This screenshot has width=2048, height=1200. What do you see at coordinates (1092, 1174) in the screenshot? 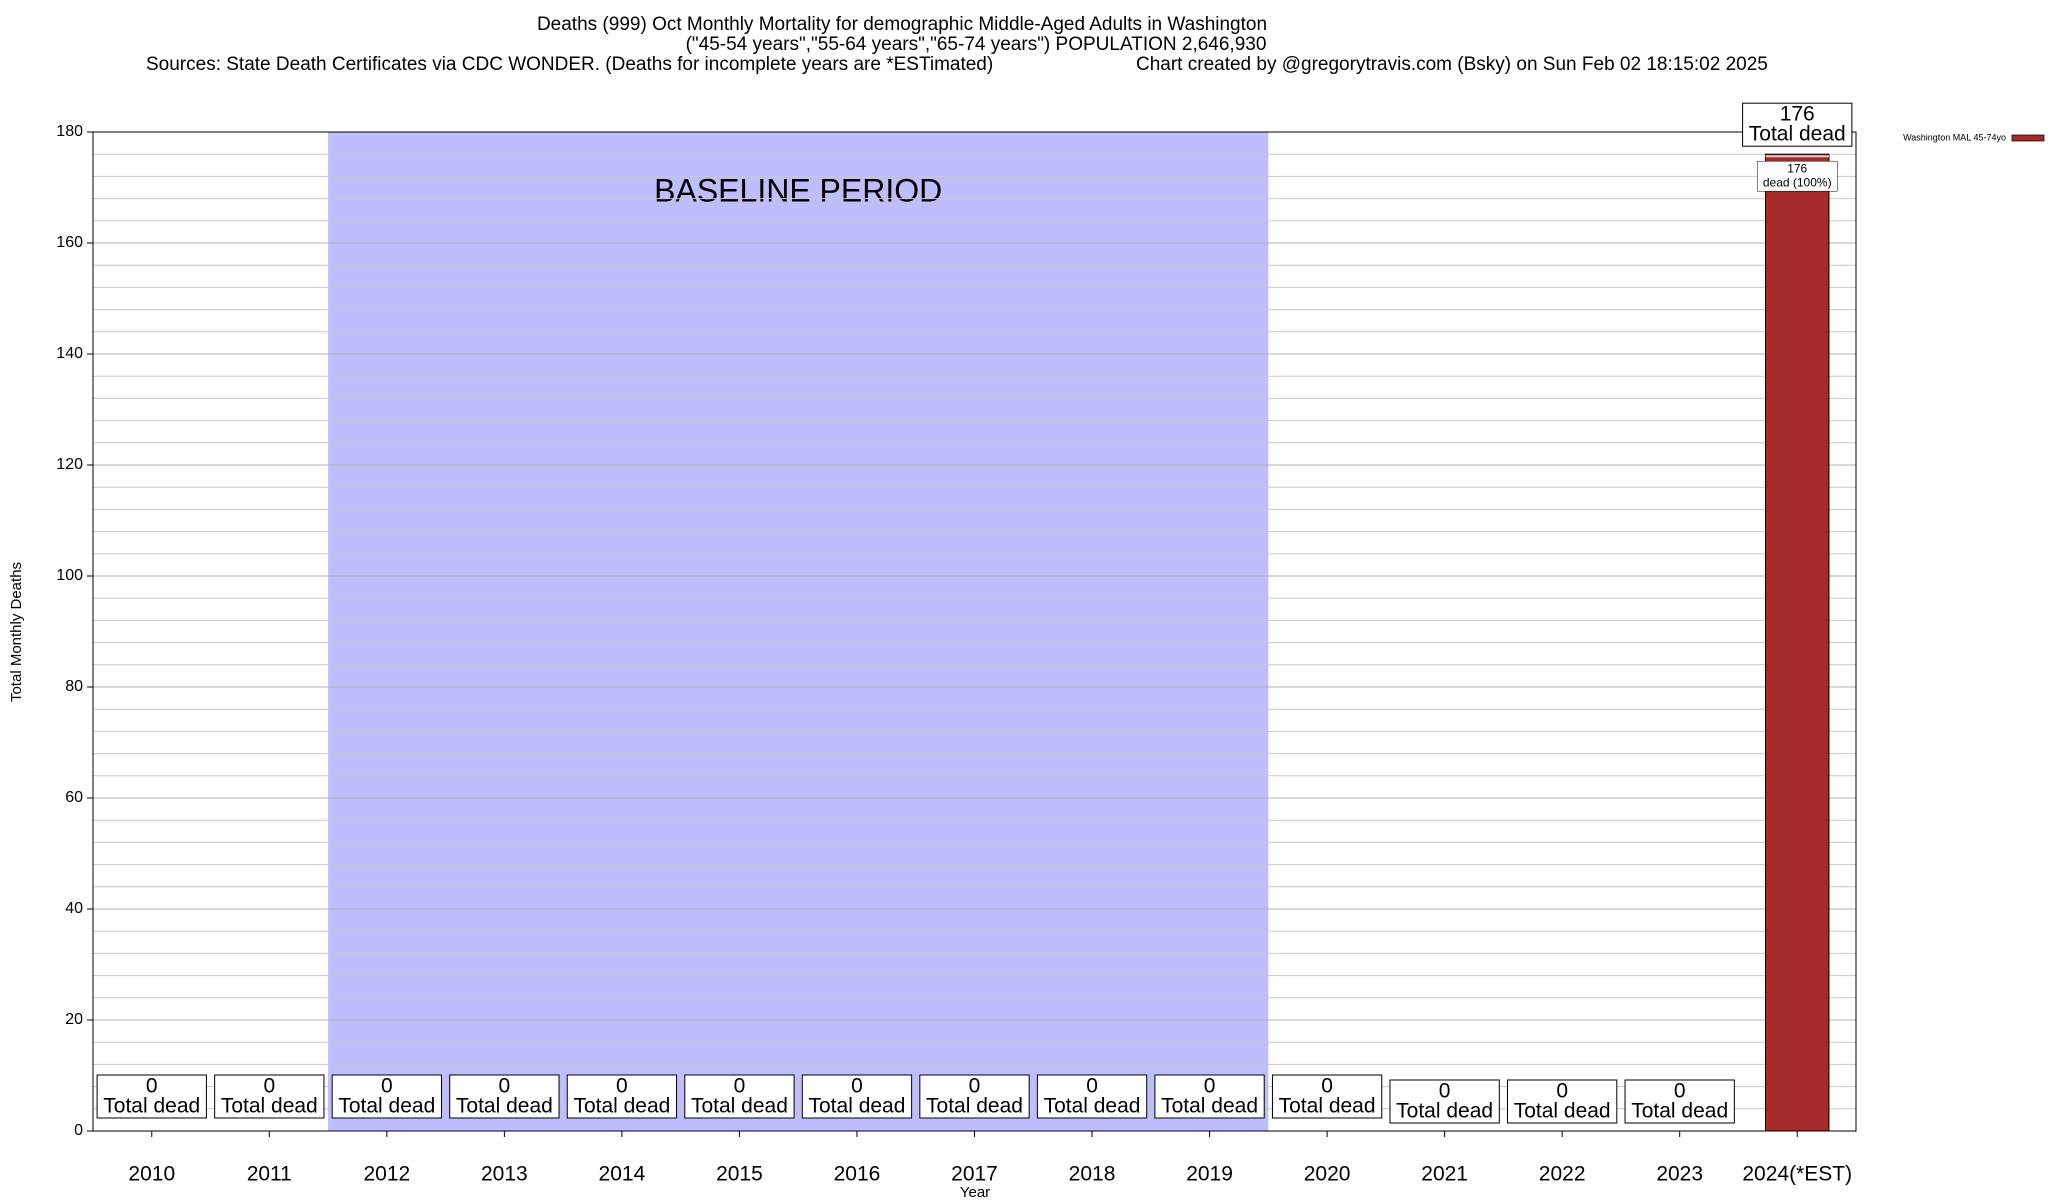
I see `x-tick-label: 2018` at bounding box center [1092, 1174].